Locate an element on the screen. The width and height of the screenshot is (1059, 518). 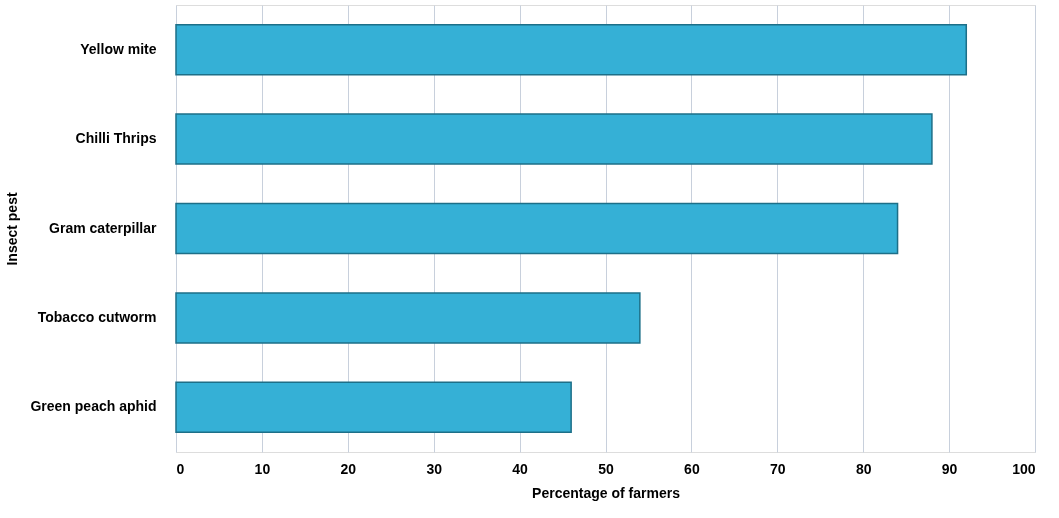
x-tick-label: 40 is located at coordinates (520, 468).